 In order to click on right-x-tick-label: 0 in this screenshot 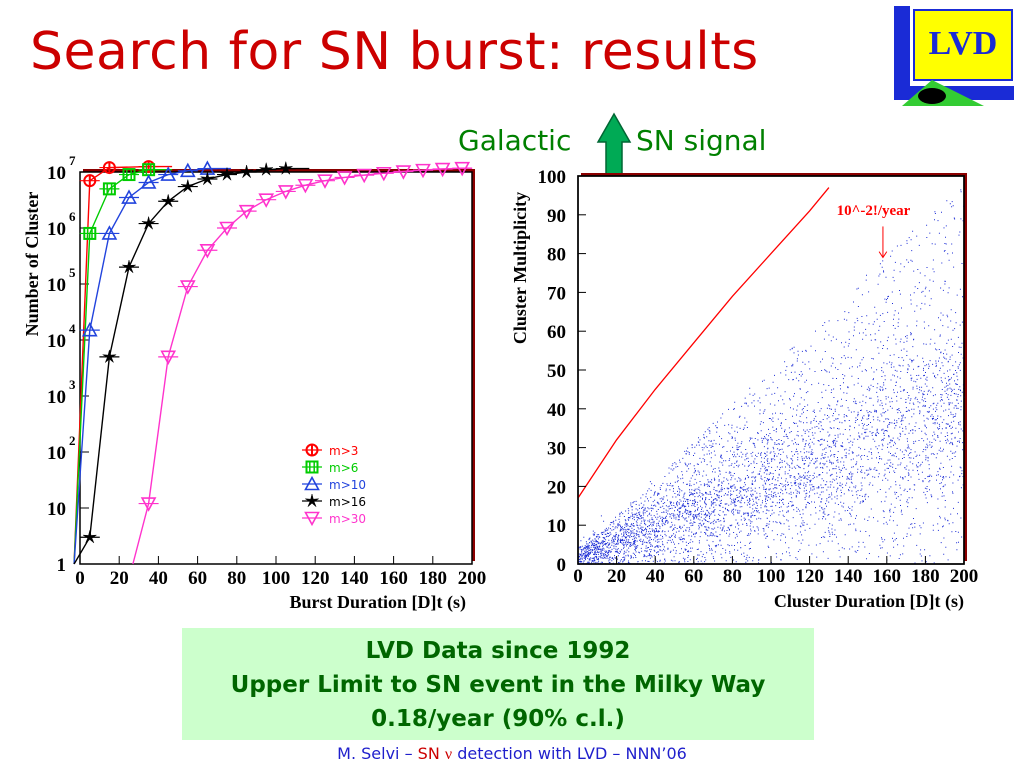, I will do `click(578, 576)`.